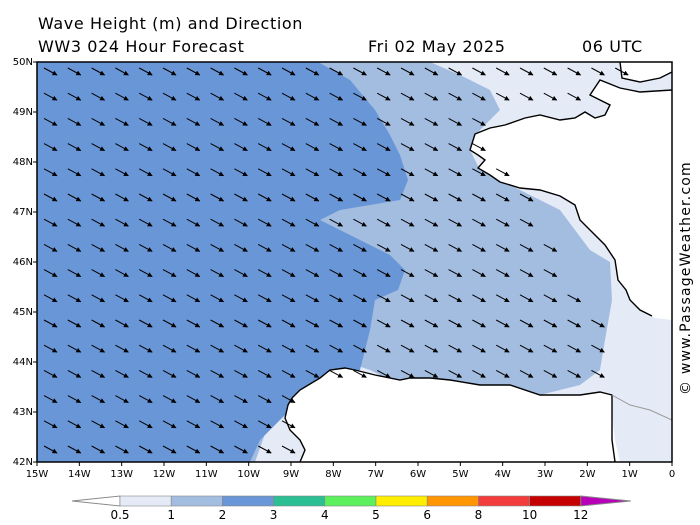 The image size is (700, 525). I want to click on lon-tick-label: 9W, so click(291, 474).